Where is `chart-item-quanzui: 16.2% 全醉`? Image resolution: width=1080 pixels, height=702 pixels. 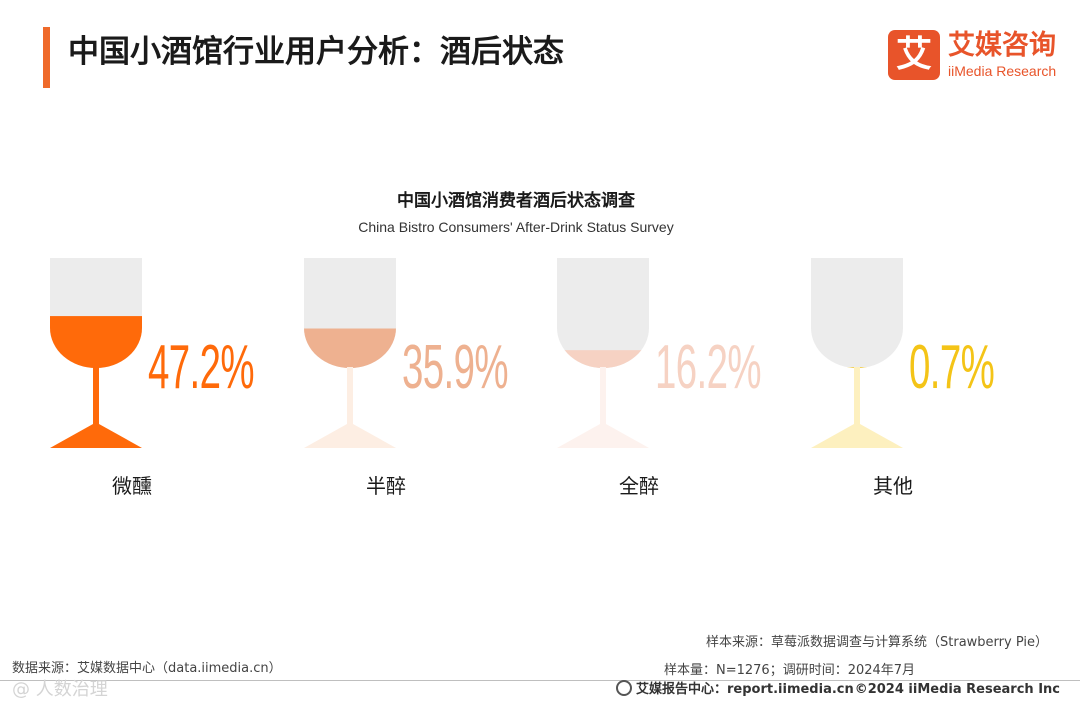
chart-item-quanzui: 16.2% 全醉 is located at coordinates (671, 383).